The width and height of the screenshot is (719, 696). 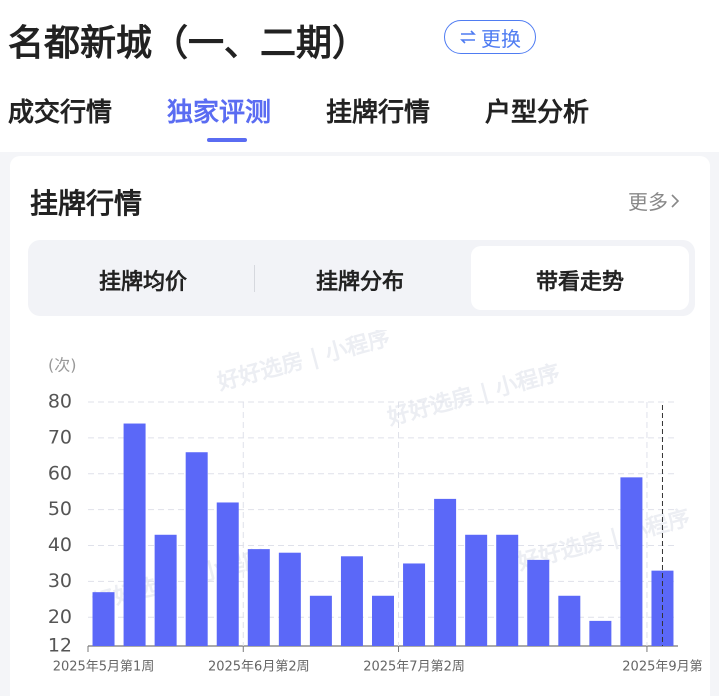 What do you see at coordinates (60, 509) in the screenshot?
I see `y-tick-label: 50` at bounding box center [60, 509].